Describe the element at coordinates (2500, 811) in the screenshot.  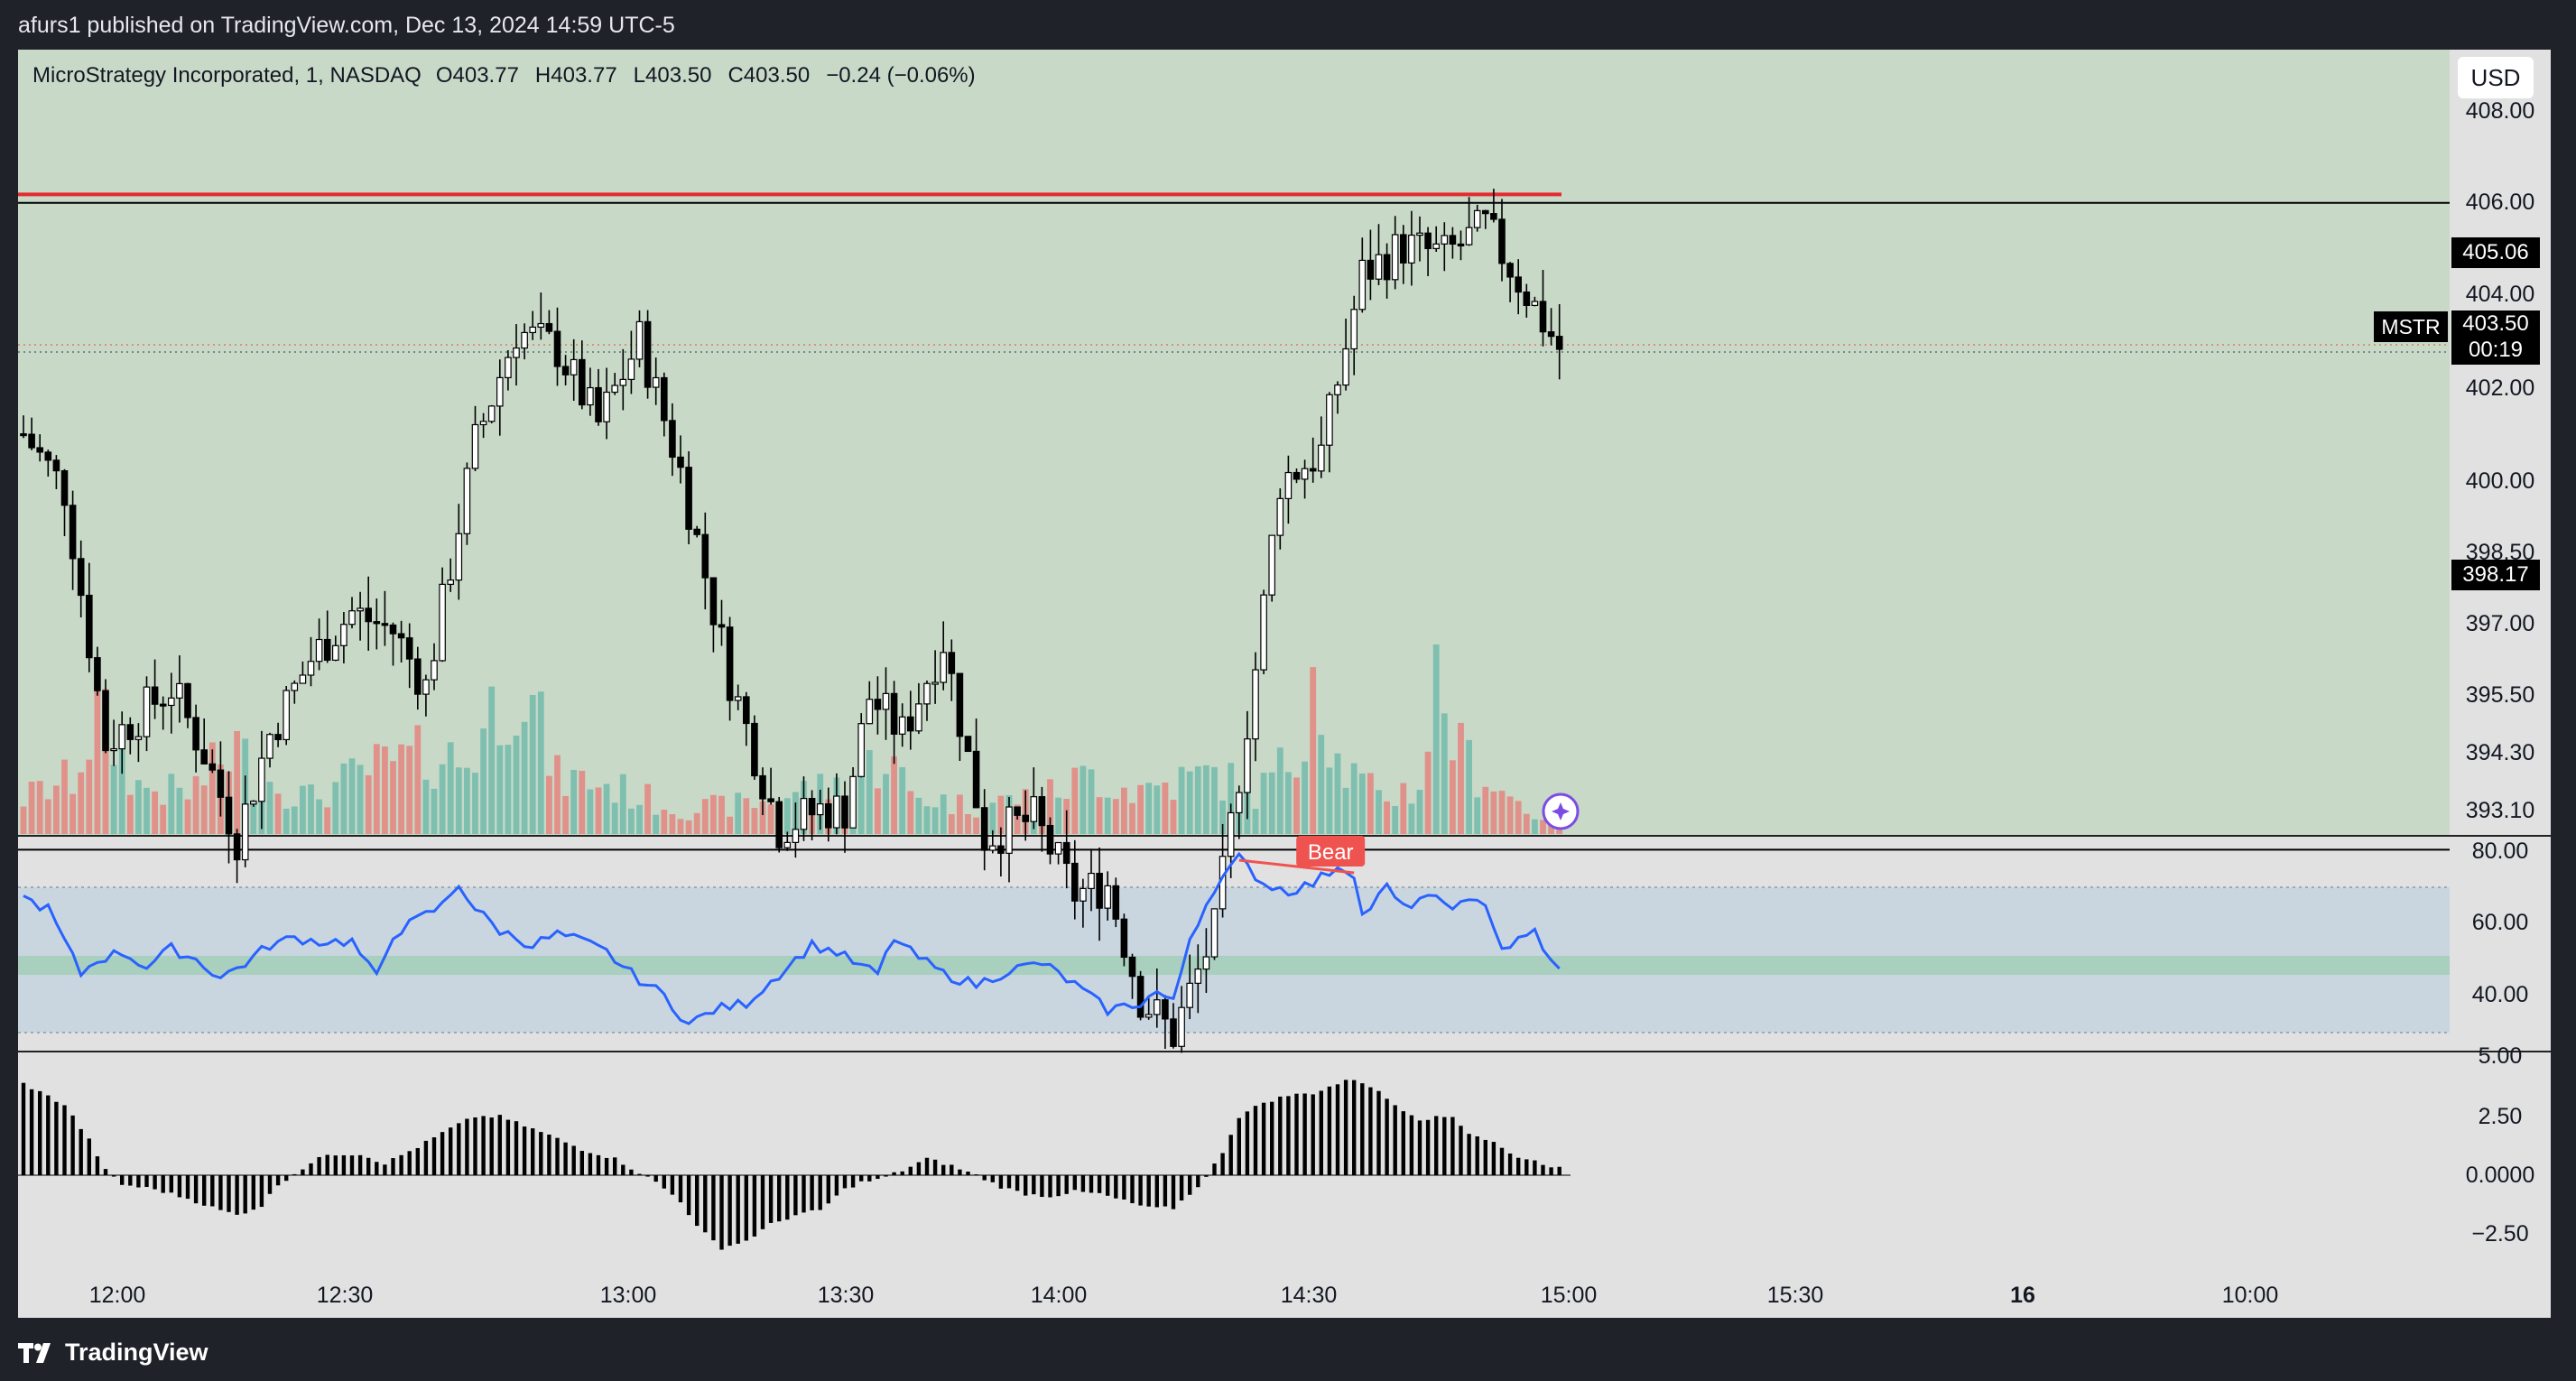
I see `price-tick-label: 393.10` at that location.